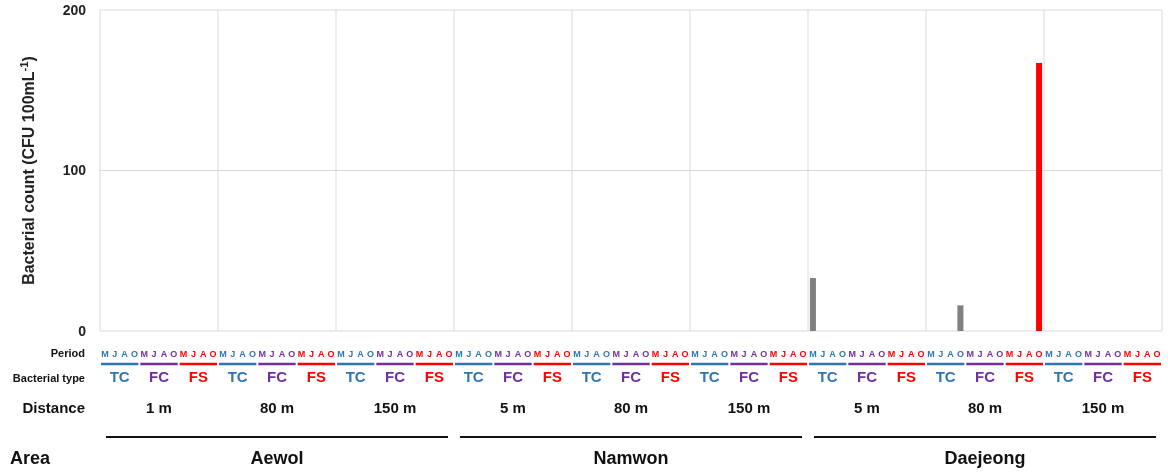 The image size is (1168, 475). I want to click on text: Distance, so click(53, 407).